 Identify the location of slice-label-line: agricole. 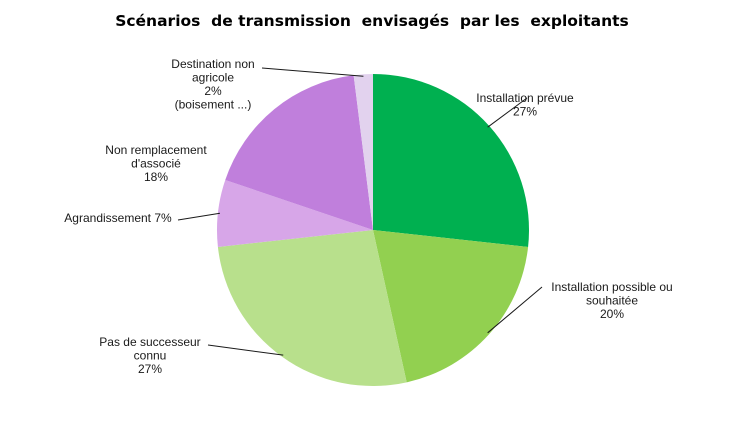
(213, 78).